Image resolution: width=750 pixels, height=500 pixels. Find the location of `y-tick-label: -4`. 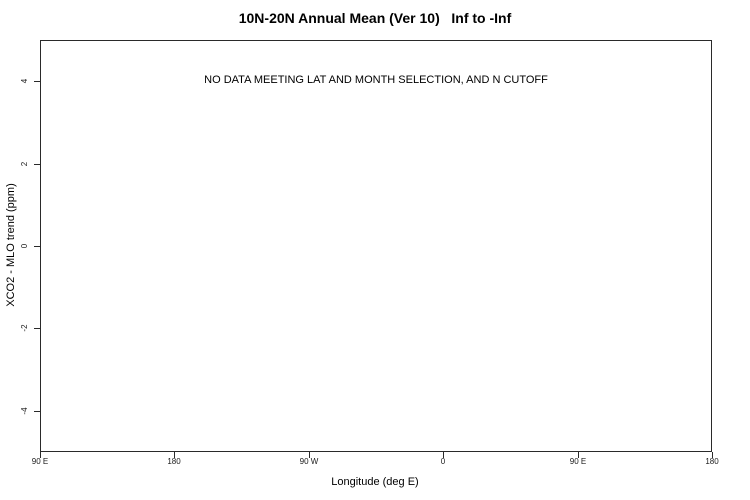

y-tick-label: -4 is located at coordinates (24, 411).